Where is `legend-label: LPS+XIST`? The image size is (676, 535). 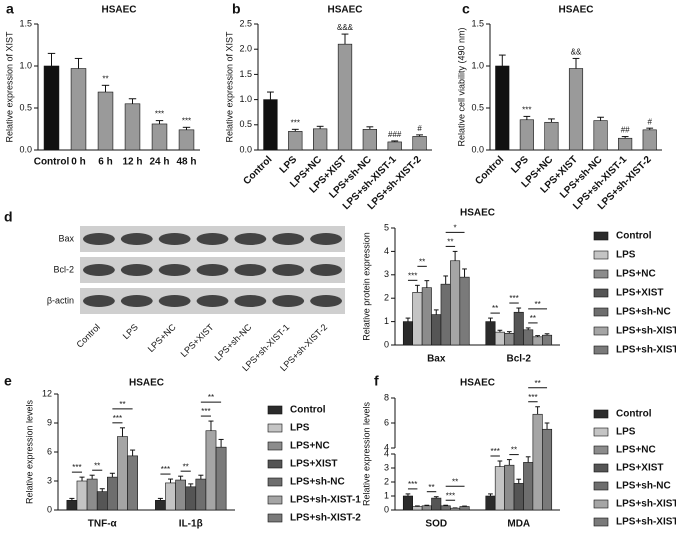
legend-label: LPS+XIST is located at coordinates (640, 468).